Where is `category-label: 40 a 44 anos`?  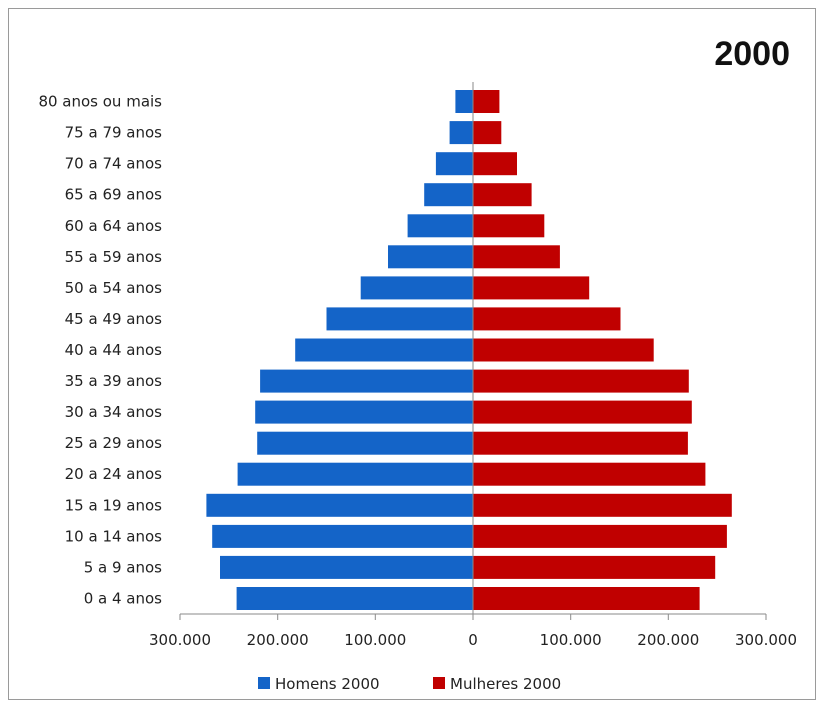
category-label: 40 a 44 anos is located at coordinates (114, 350).